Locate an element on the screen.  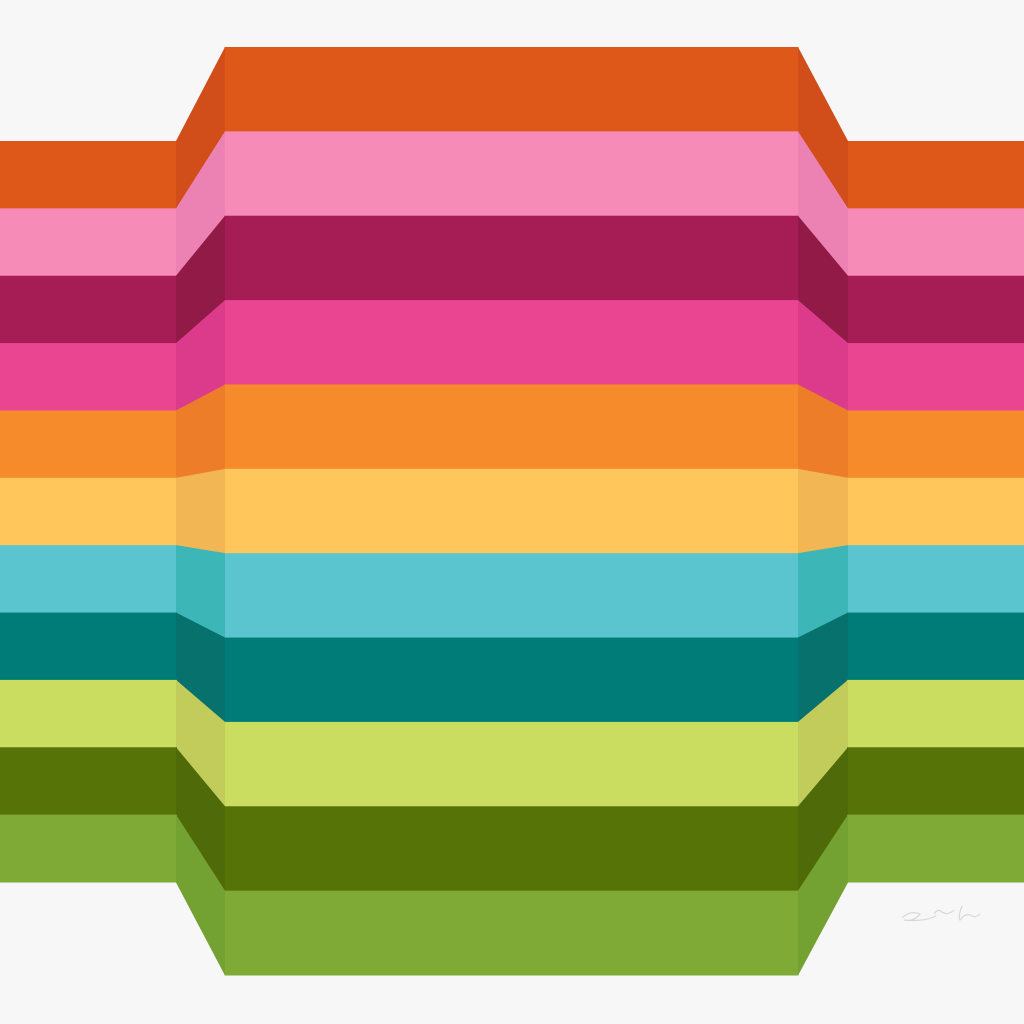
signature is located at coordinates (941, 913).